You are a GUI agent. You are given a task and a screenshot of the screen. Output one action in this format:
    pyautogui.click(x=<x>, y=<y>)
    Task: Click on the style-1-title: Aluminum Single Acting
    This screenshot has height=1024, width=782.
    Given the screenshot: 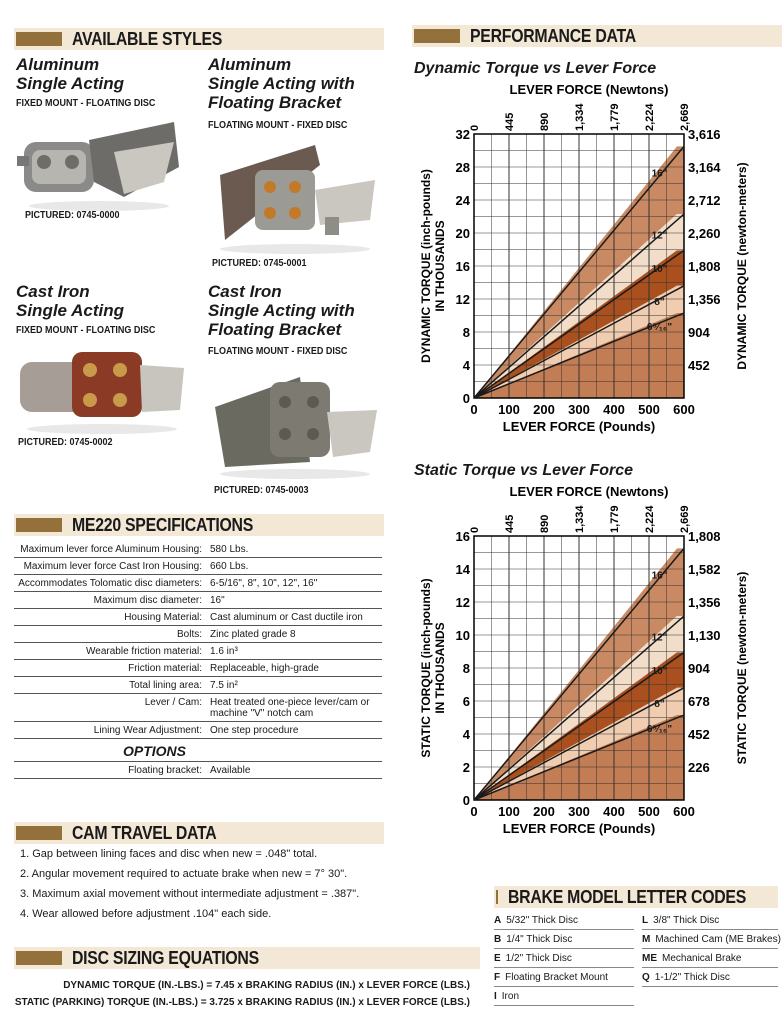 What is the action you would take?
    pyautogui.click(x=70, y=74)
    